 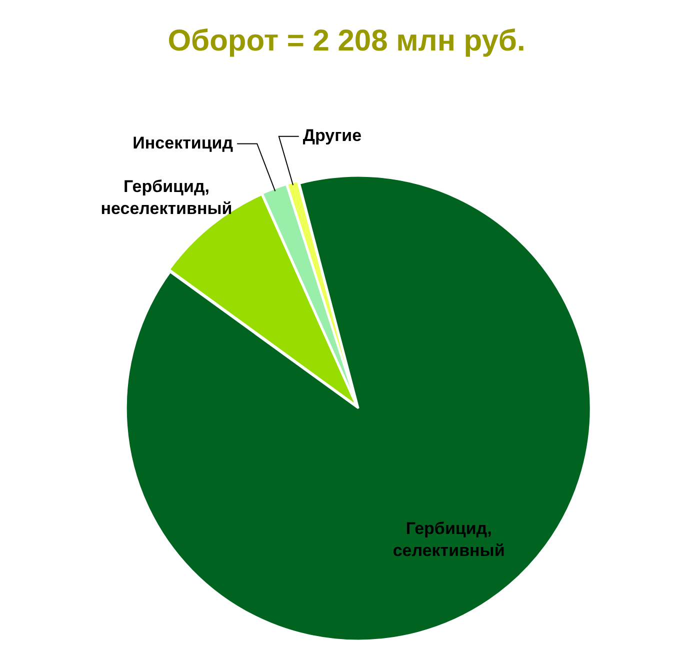 I want to click on slice-label: Гербицид, неселективный, so click(x=166, y=197).